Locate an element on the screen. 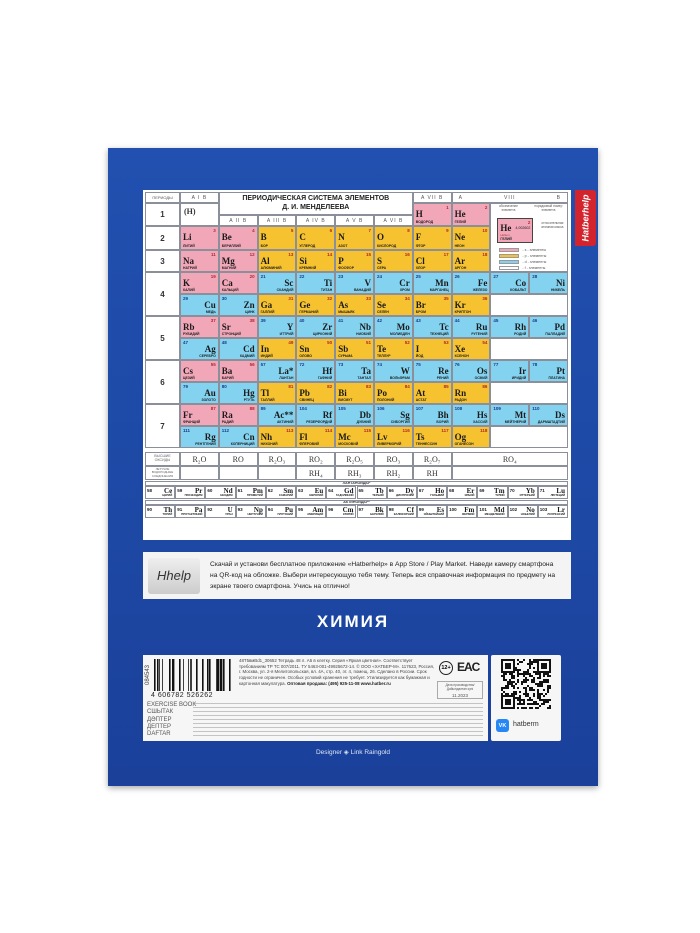  element-cell: 6 C УГЛЕРОД is located at coordinates (316, 238).